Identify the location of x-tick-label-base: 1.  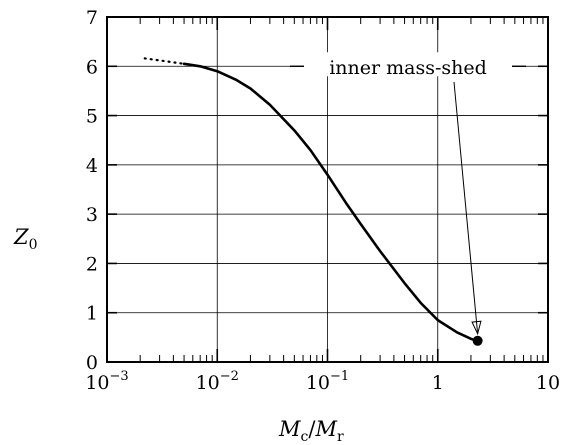
(438, 383).